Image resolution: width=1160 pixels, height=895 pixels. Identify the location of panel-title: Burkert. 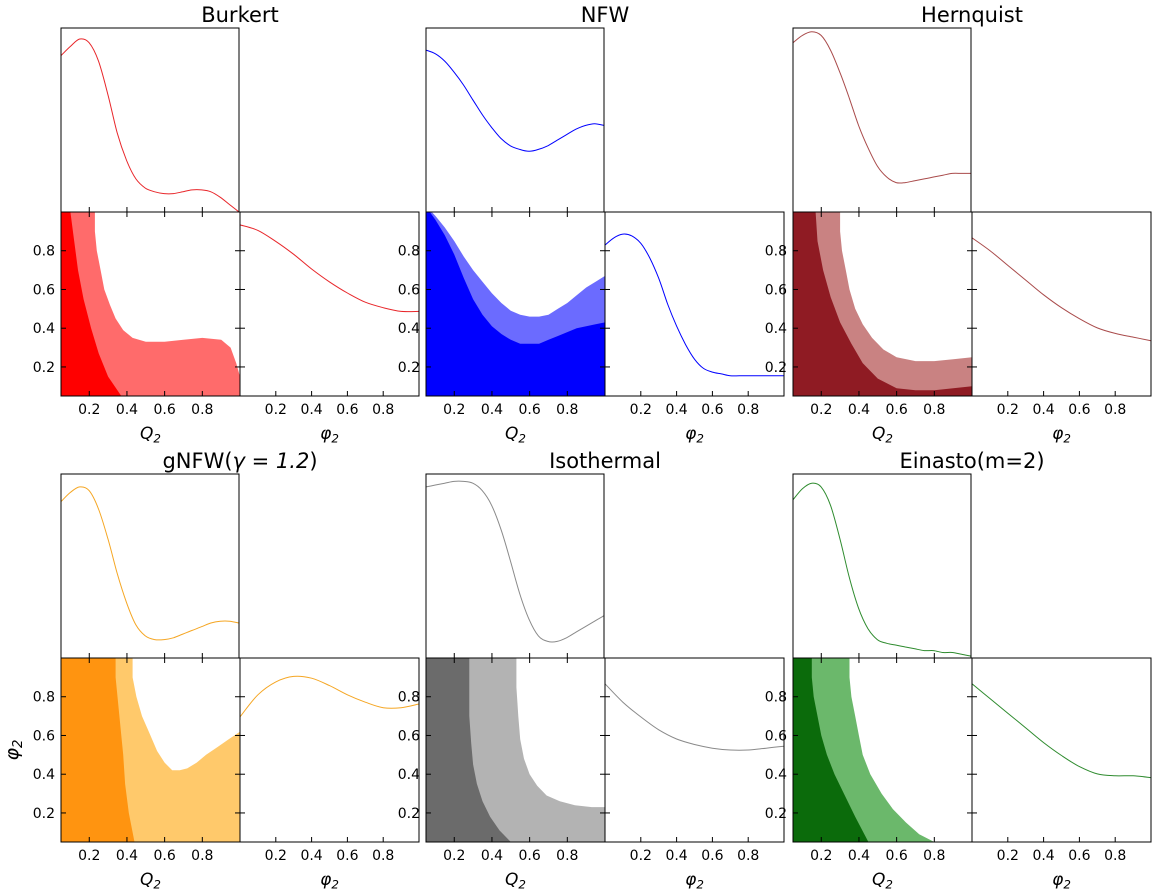
(240, 15).